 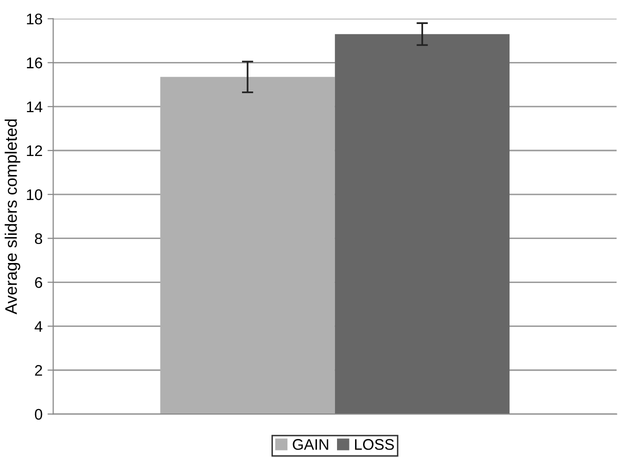 What do you see at coordinates (34, 194) in the screenshot?
I see `y-tick-label: 10` at bounding box center [34, 194].